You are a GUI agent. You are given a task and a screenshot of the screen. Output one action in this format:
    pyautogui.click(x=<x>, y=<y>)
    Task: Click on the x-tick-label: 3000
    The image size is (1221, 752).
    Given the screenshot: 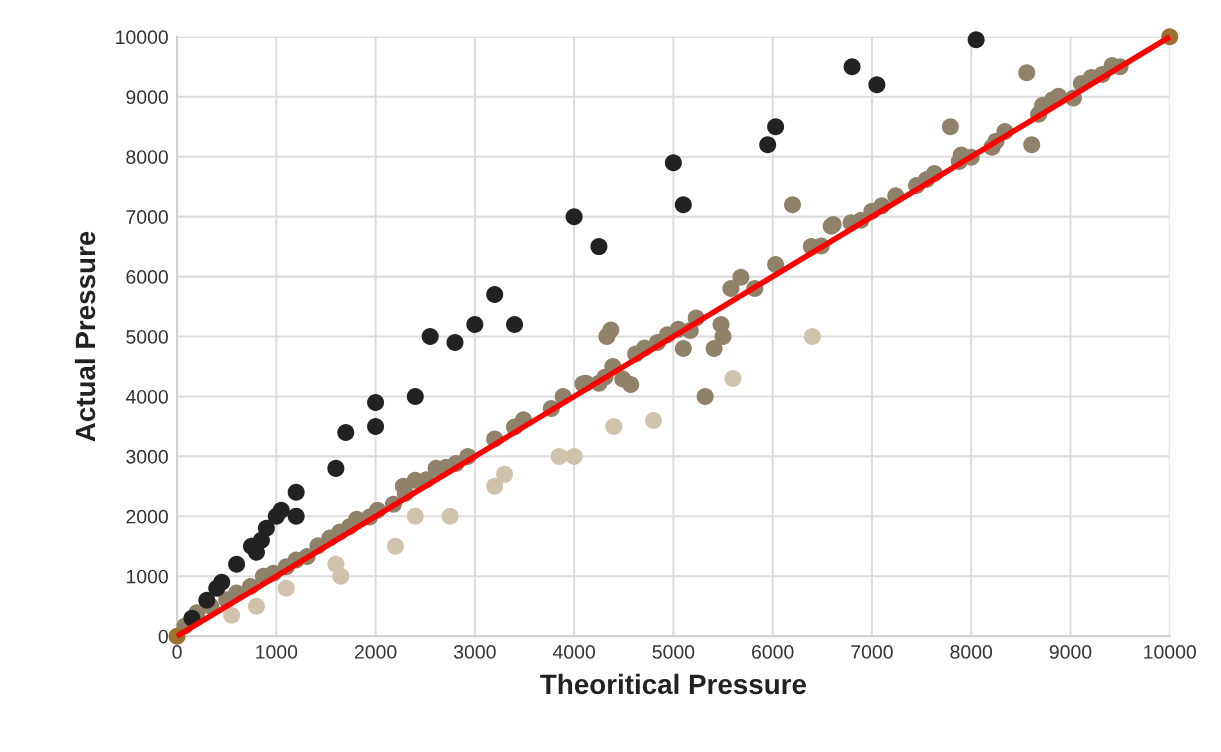 What is the action you would take?
    pyautogui.click(x=474, y=652)
    